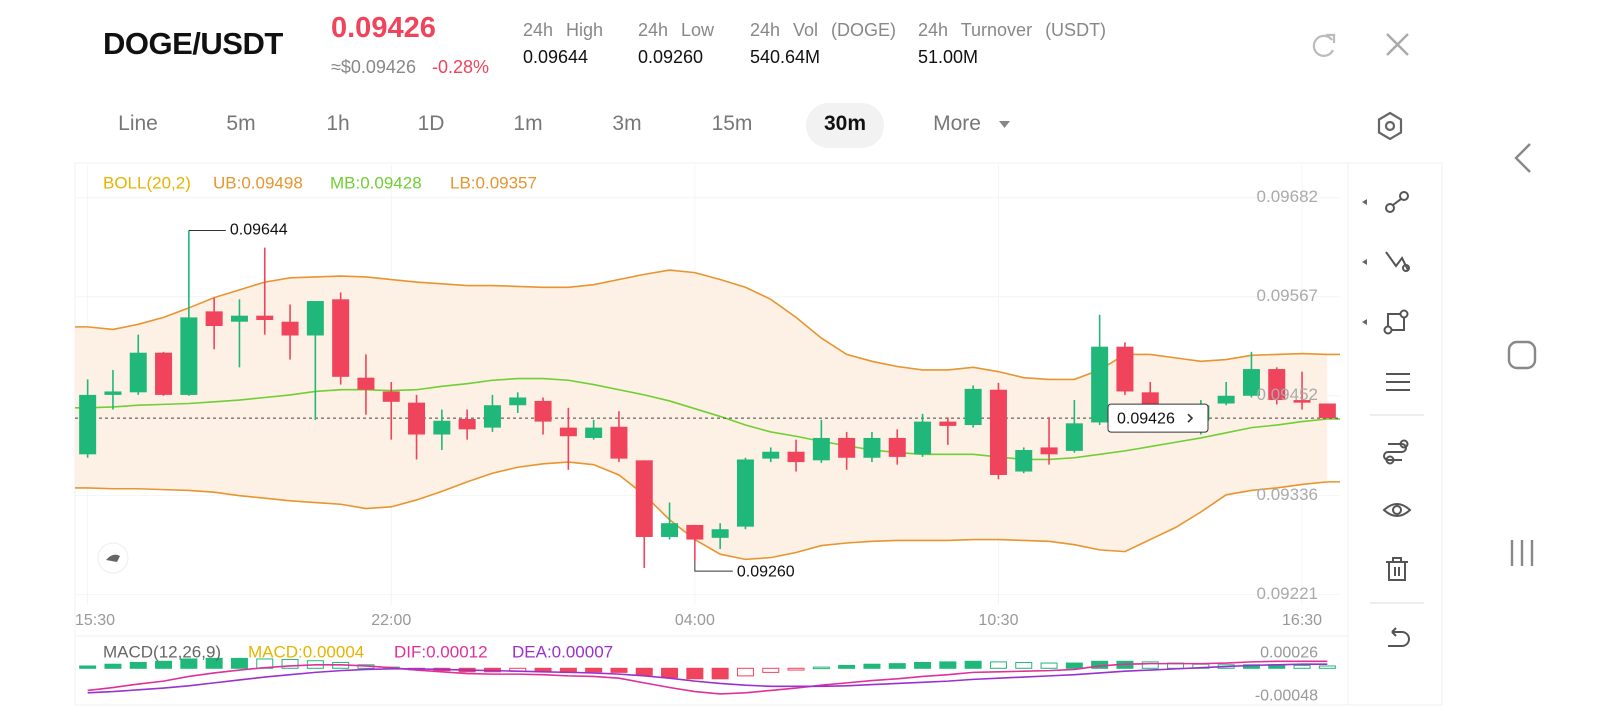 The height and width of the screenshot is (720, 1600). I want to click on close-icon, so click(1397, 44).